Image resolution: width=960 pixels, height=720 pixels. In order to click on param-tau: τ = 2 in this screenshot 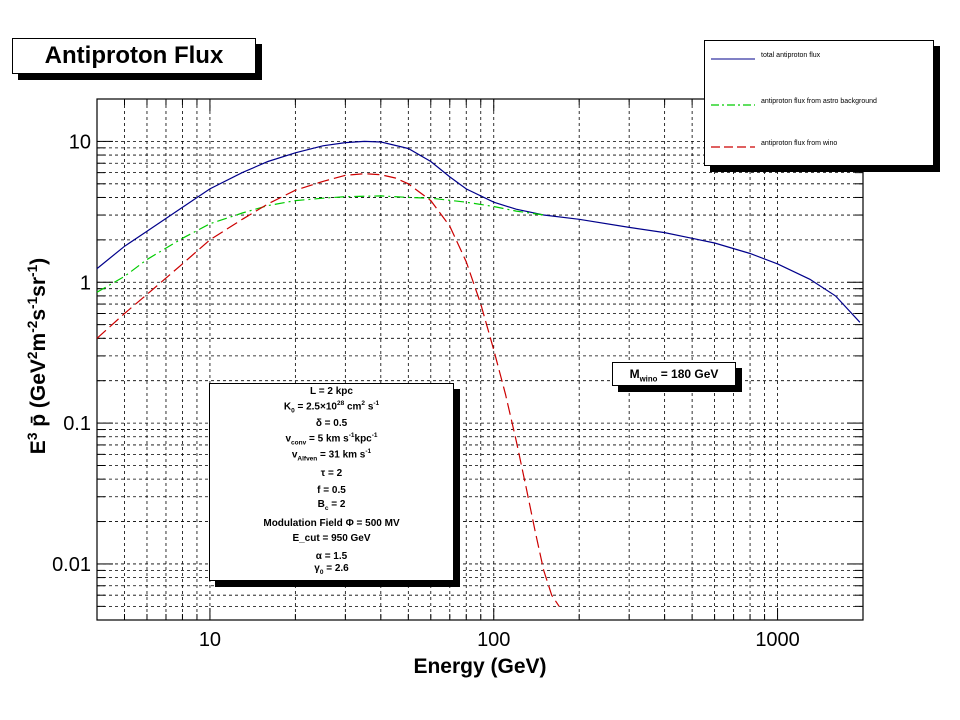, I will do `click(331, 473)`.